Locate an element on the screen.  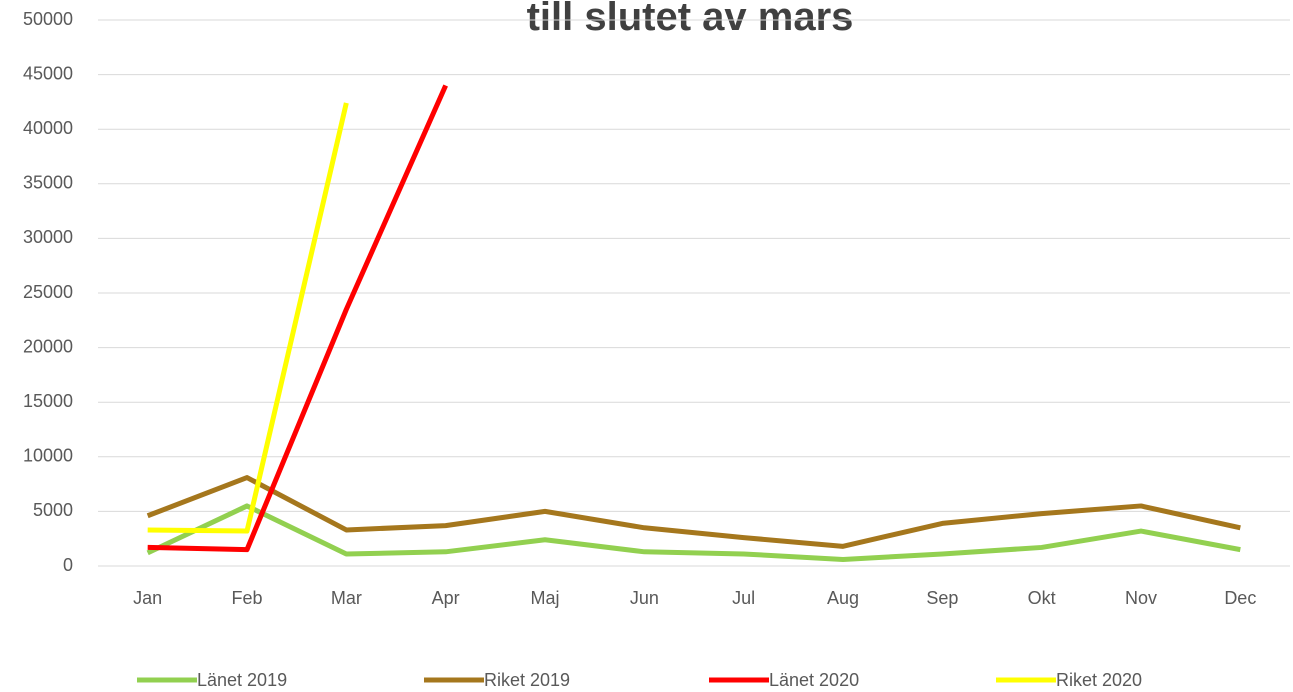
y-tick-label: 0 is located at coordinates (68, 565).